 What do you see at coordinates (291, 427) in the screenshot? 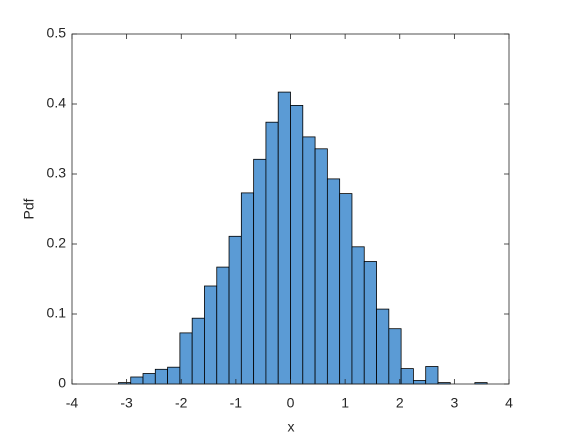
I see `x-axis-label: x` at bounding box center [291, 427].